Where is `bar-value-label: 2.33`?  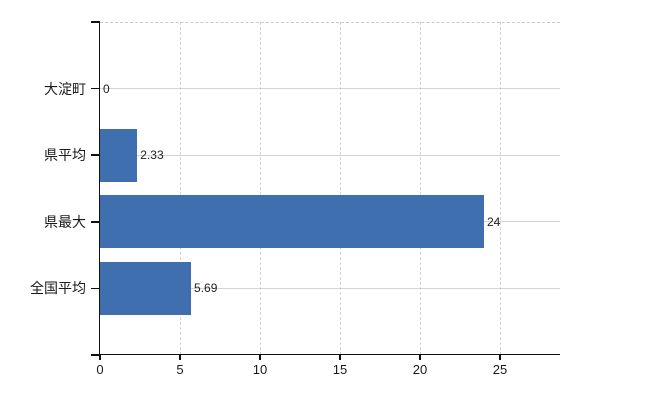 bar-value-label: 2.33 is located at coordinates (152, 155).